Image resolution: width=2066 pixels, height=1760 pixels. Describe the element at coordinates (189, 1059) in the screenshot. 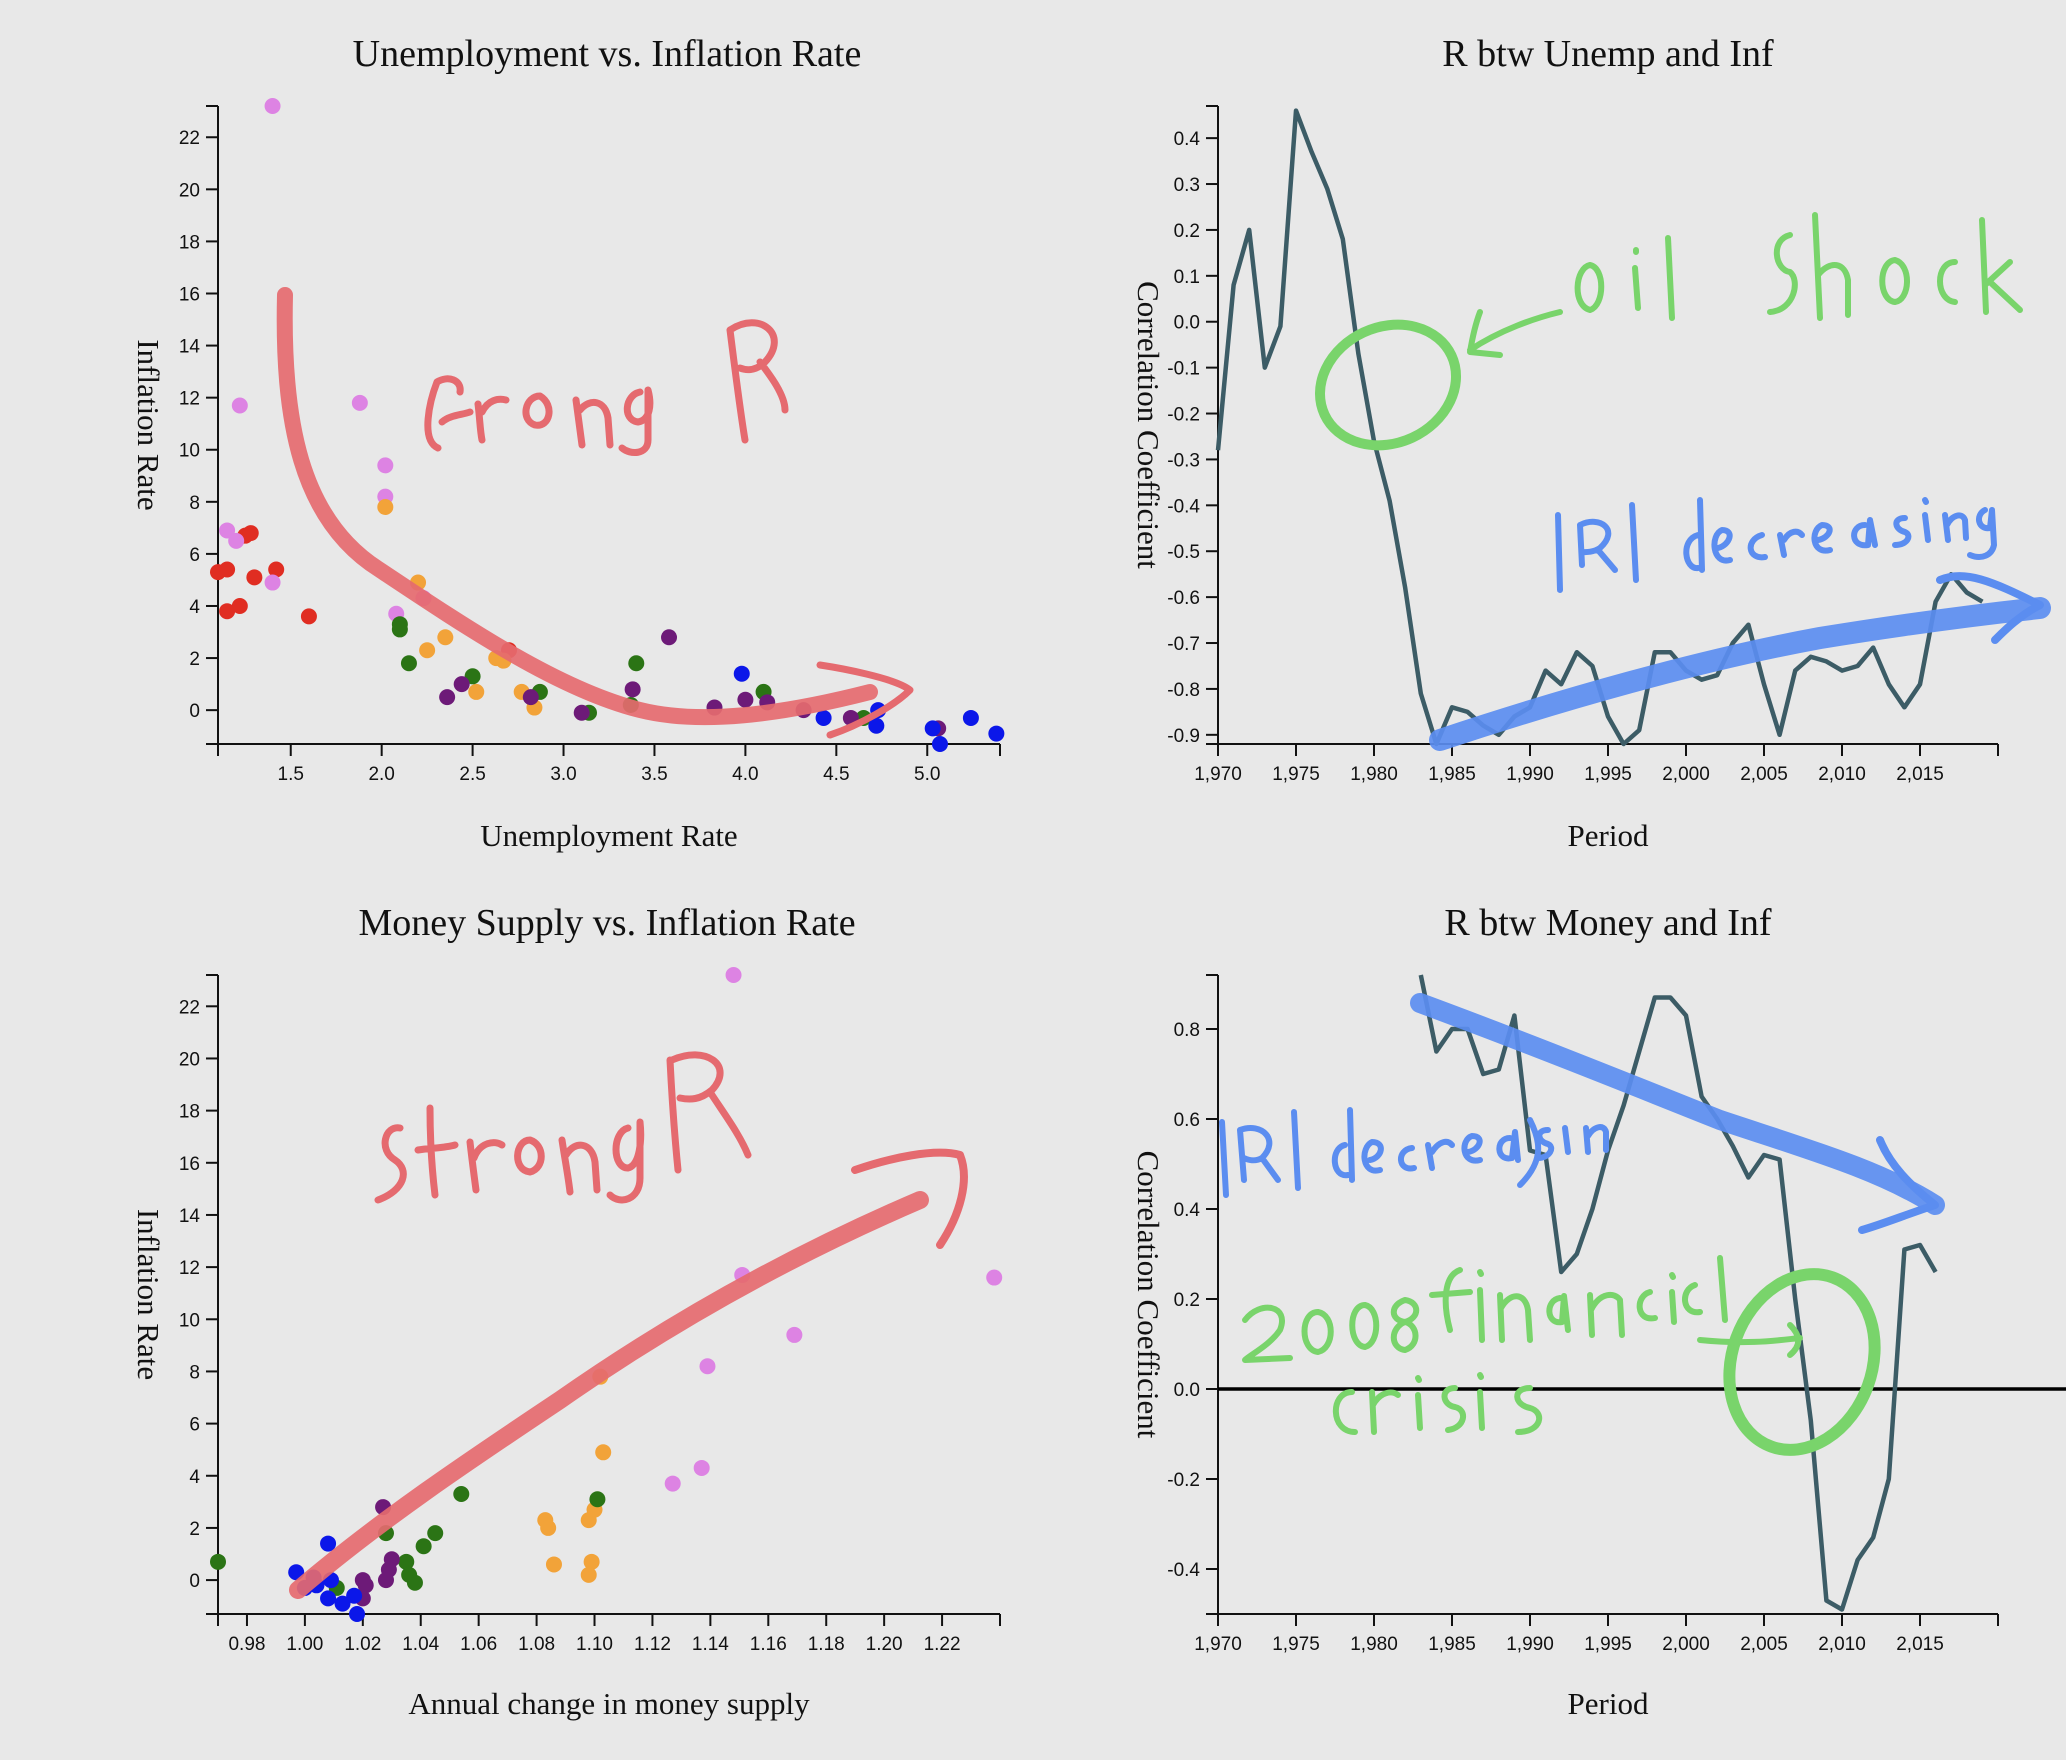

I see `y-tick-label: 20` at that location.